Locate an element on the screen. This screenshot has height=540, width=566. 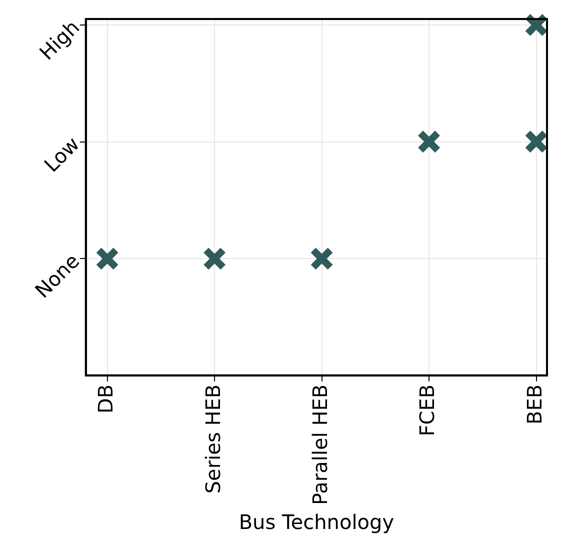
category-label: Low is located at coordinates (61, 154).